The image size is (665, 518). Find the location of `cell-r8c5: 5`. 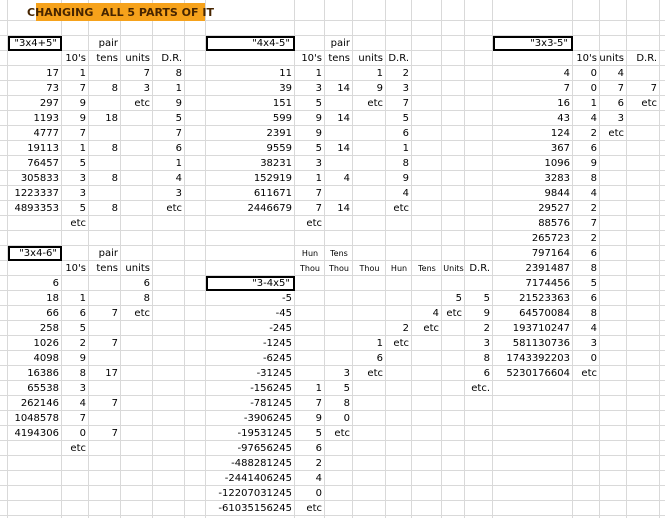

cell-r8c5: 5 is located at coordinates (178, 118).